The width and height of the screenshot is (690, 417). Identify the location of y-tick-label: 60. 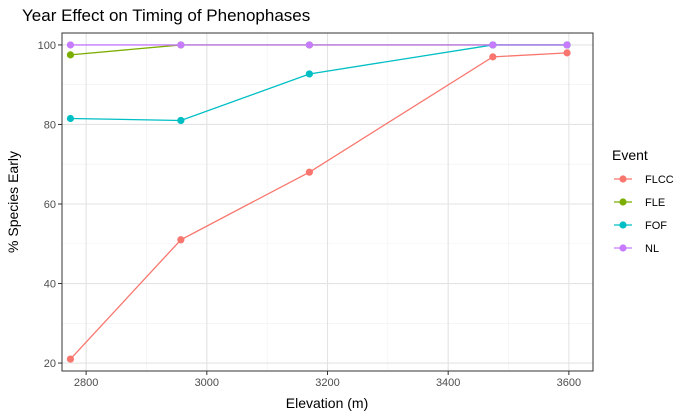
(50, 205).